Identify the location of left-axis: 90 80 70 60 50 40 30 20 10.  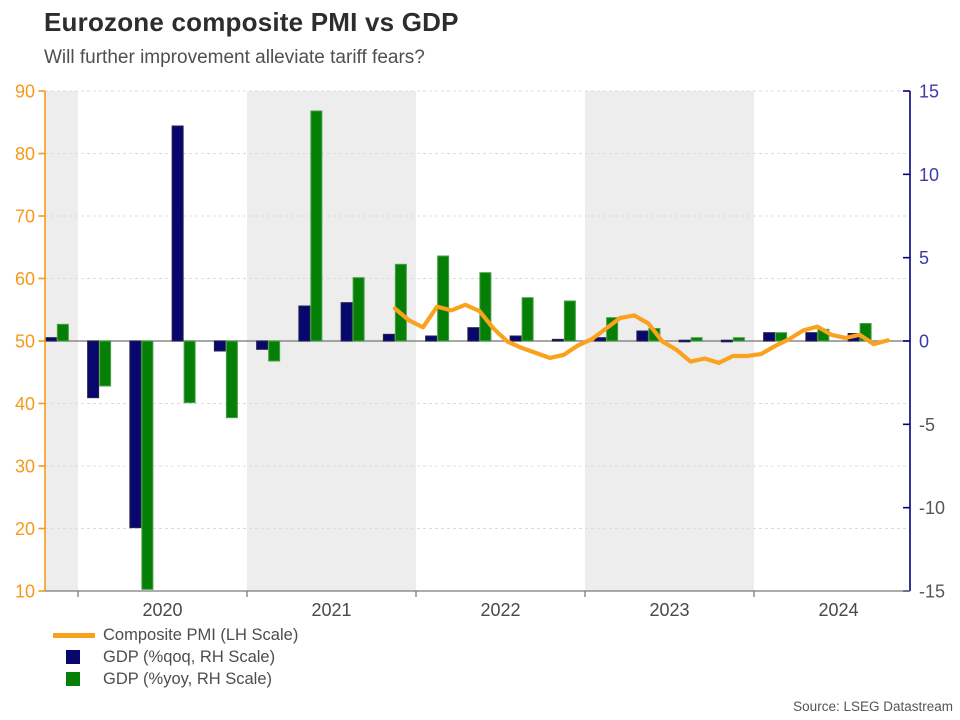
(30, 342).